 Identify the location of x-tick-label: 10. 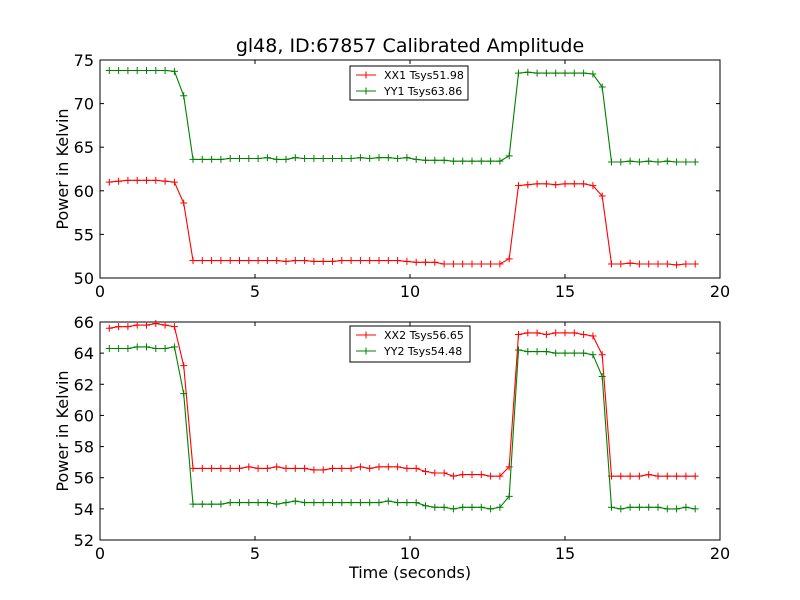
(410, 291).